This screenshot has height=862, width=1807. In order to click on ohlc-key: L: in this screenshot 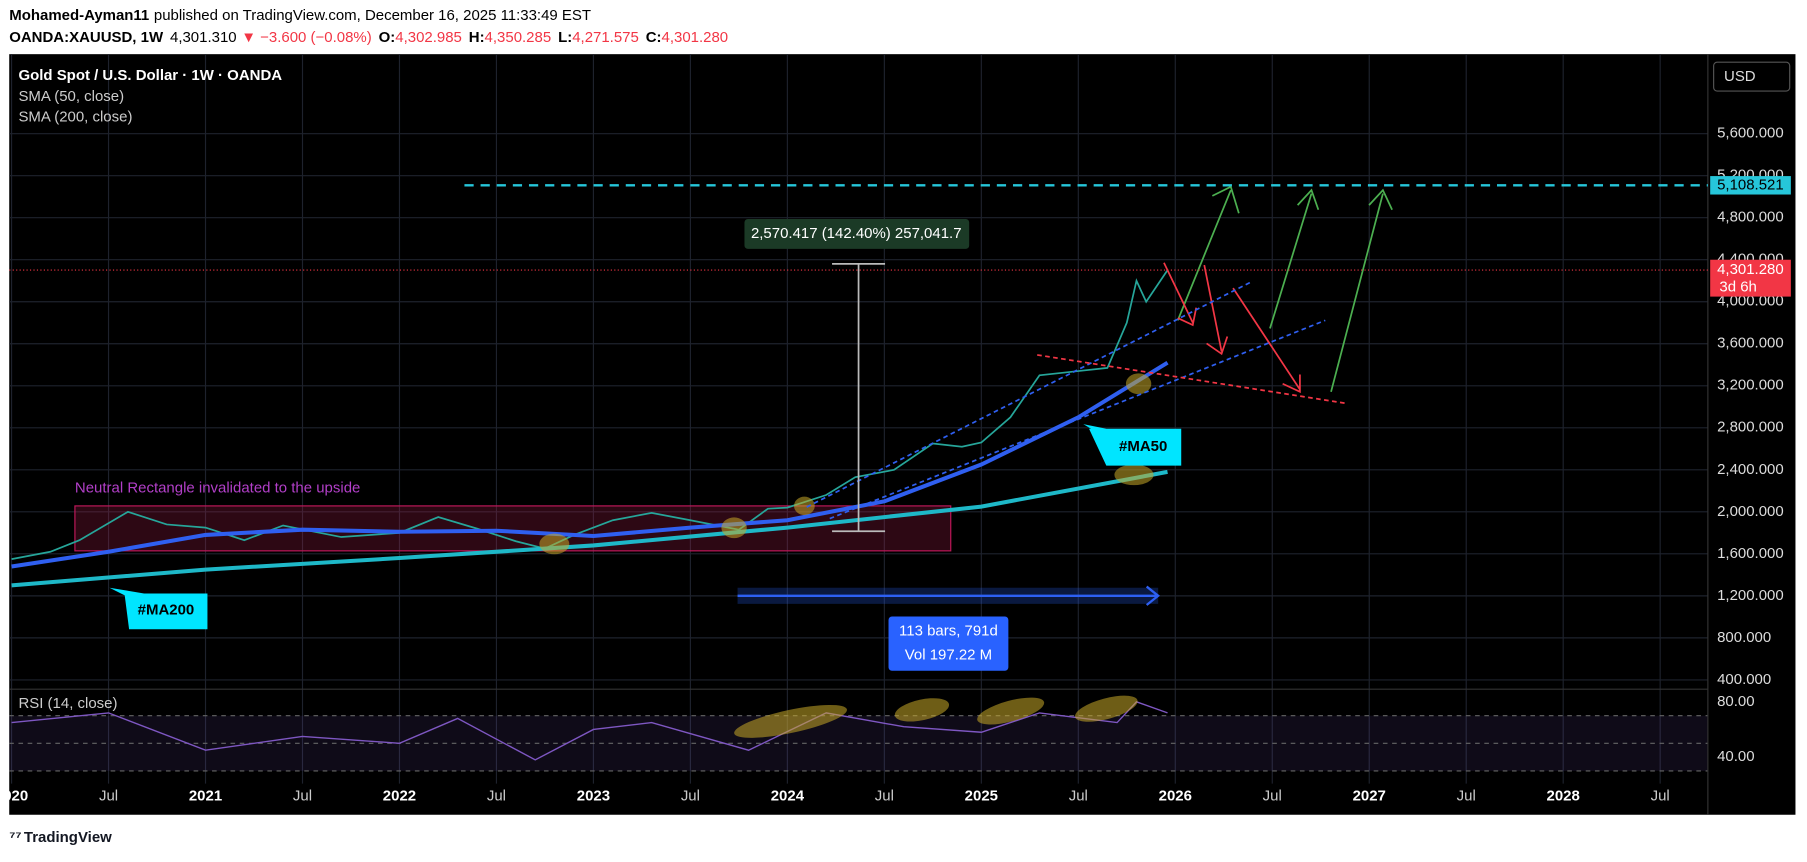, I will do `click(565, 37)`.